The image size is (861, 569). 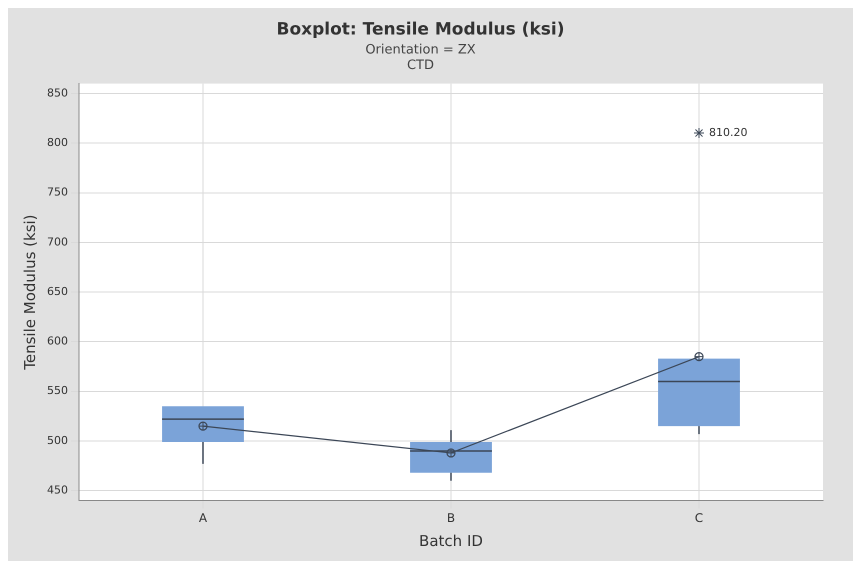 I want to click on chart-subtitle: Orientation = ZX CTD, so click(x=420, y=58).